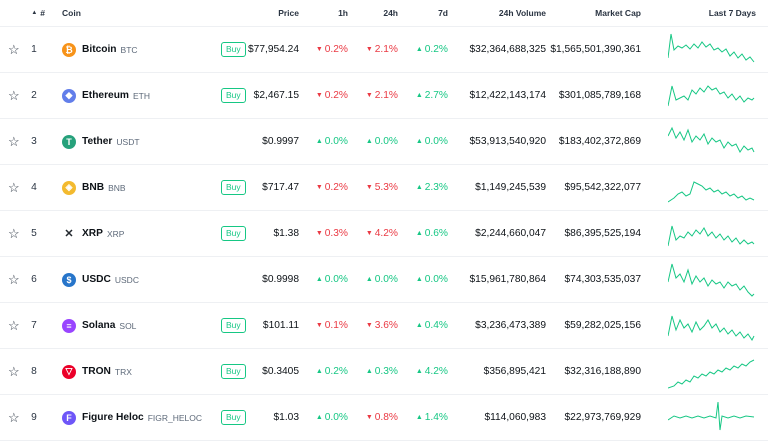 Image resolution: width=768 pixels, height=441 pixels. Describe the element at coordinates (69, 141) in the screenshot. I see `tether-icon: T` at that location.